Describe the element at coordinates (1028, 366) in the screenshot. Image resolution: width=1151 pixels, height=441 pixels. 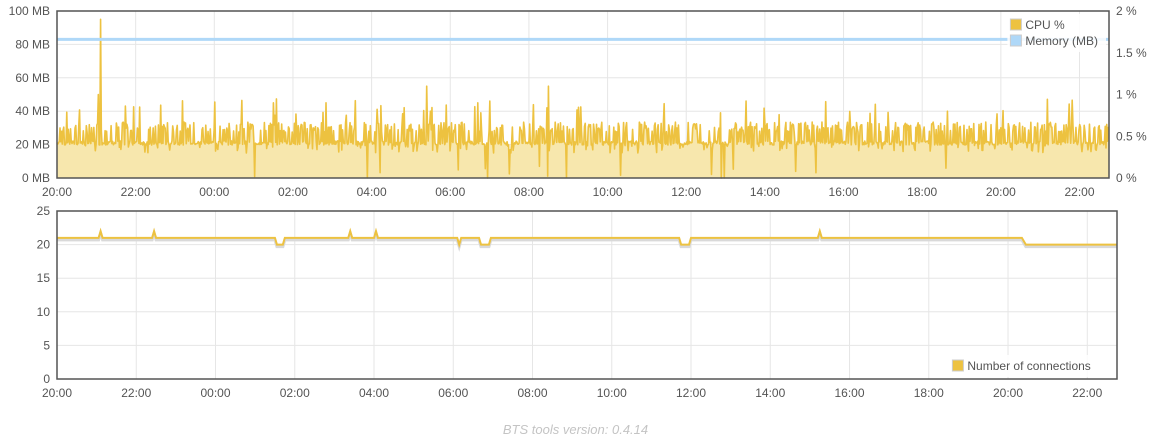
I see `legend-label: Number of connections` at that location.